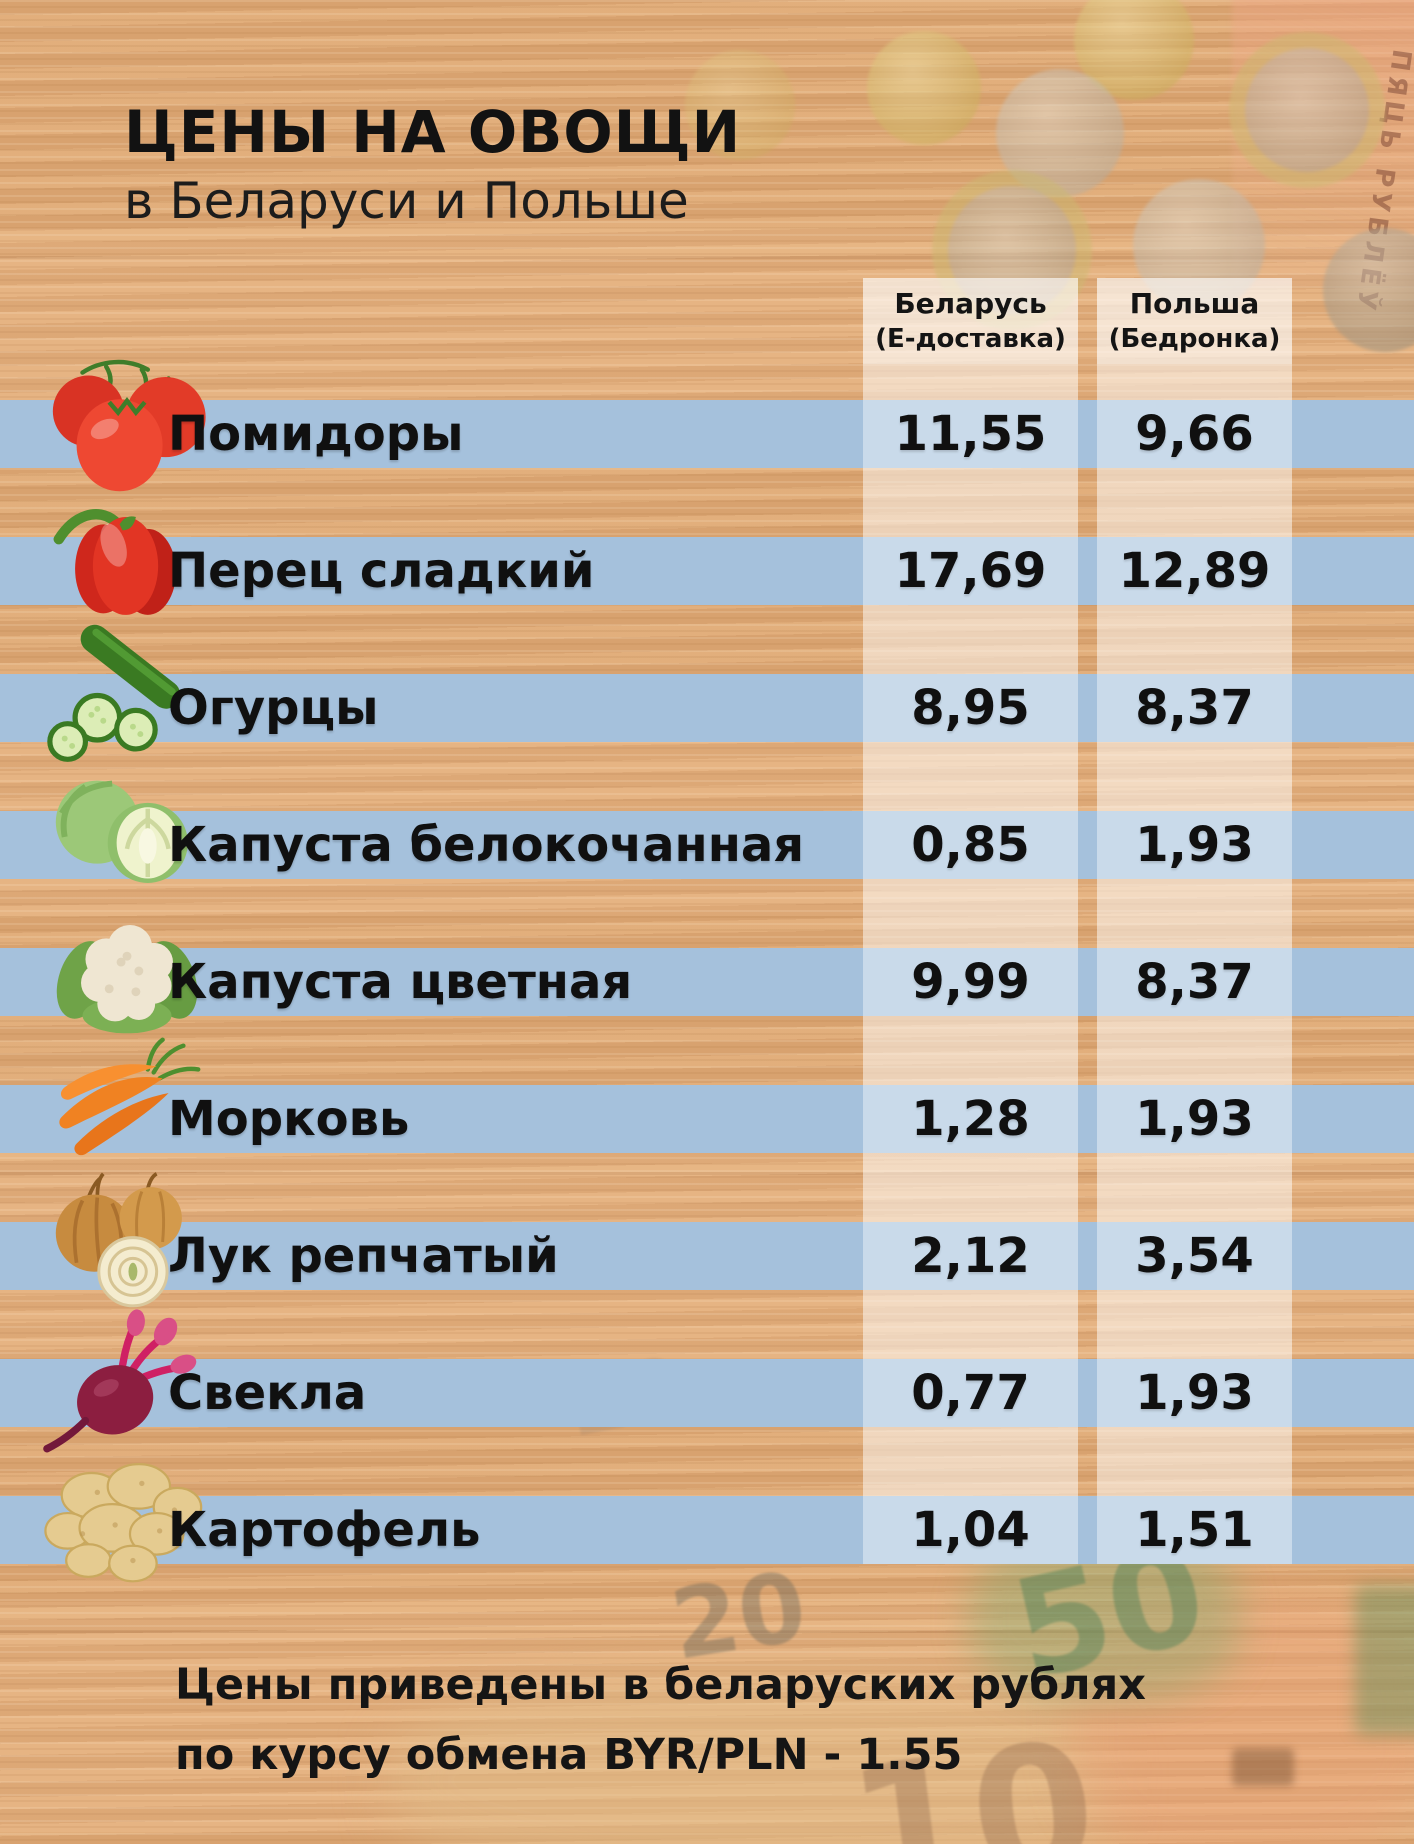  I want to click on table-row: Лук репчатый 2,12 3,54, so click(707, 1240).